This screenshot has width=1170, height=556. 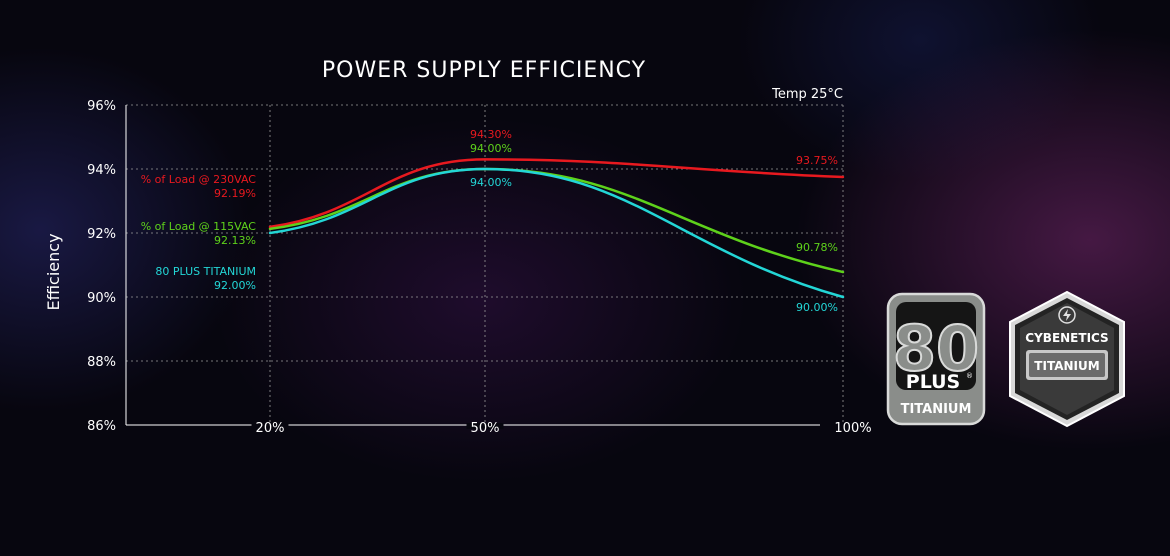 What do you see at coordinates (936, 348) in the screenshot?
I see `badge-80-number: 80` at bounding box center [936, 348].